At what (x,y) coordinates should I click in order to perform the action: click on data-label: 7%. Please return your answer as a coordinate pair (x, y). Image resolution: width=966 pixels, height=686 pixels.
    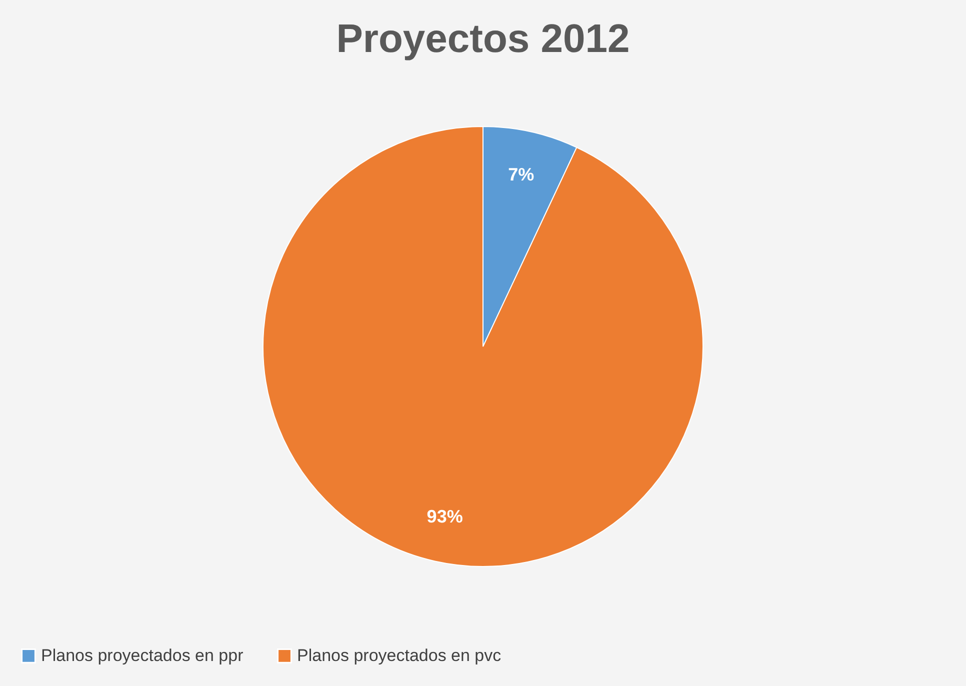
    Looking at the image, I should click on (521, 174).